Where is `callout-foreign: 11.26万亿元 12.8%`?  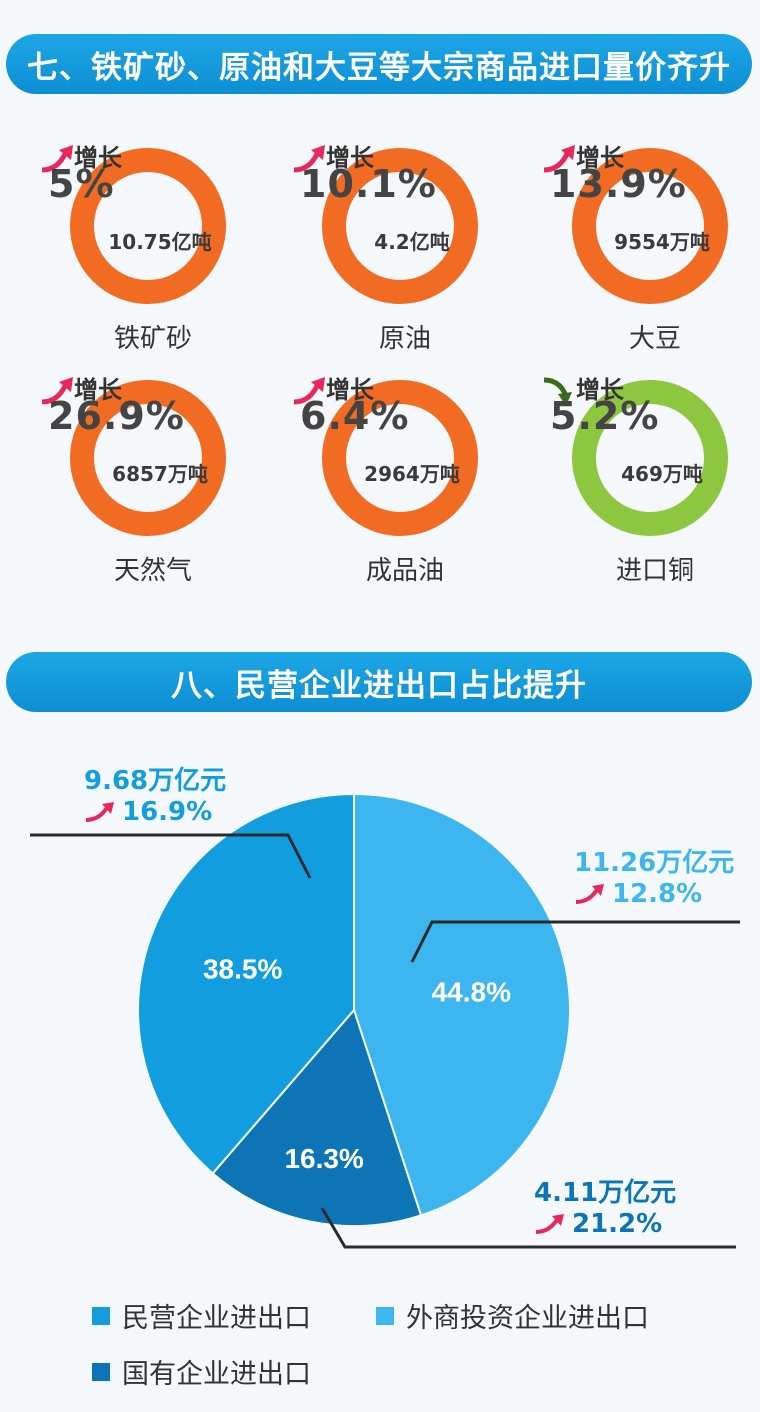
callout-foreign: 11.26万亿元 12.8% is located at coordinates (654, 875).